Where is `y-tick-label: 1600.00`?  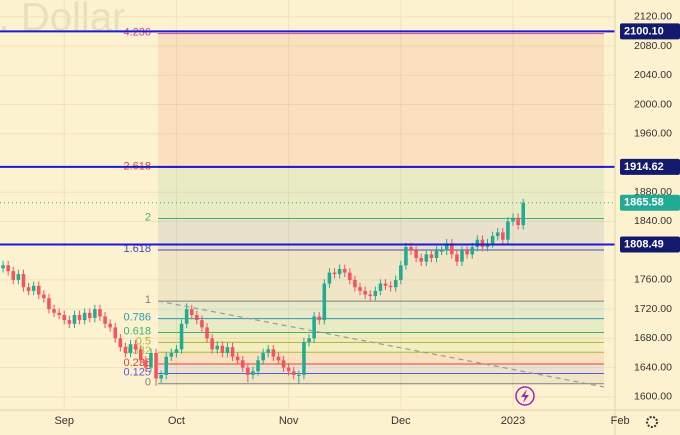
y-tick-label: 1600.00 is located at coordinates (653, 397).